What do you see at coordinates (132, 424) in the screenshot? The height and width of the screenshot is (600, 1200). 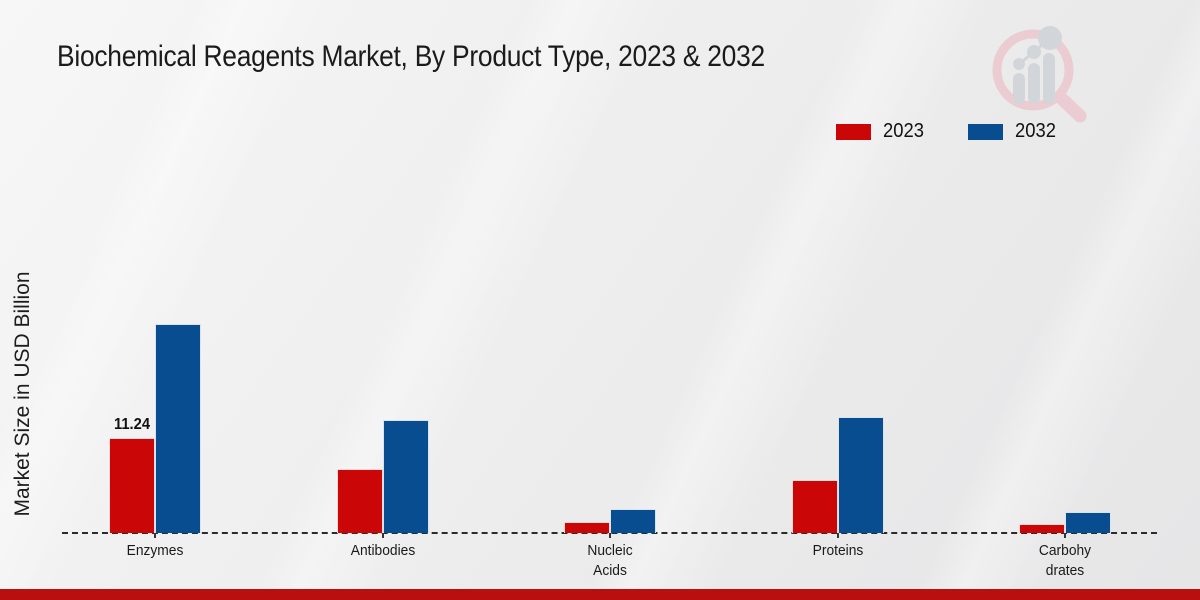 I see `bar-value-label: 11.24` at bounding box center [132, 424].